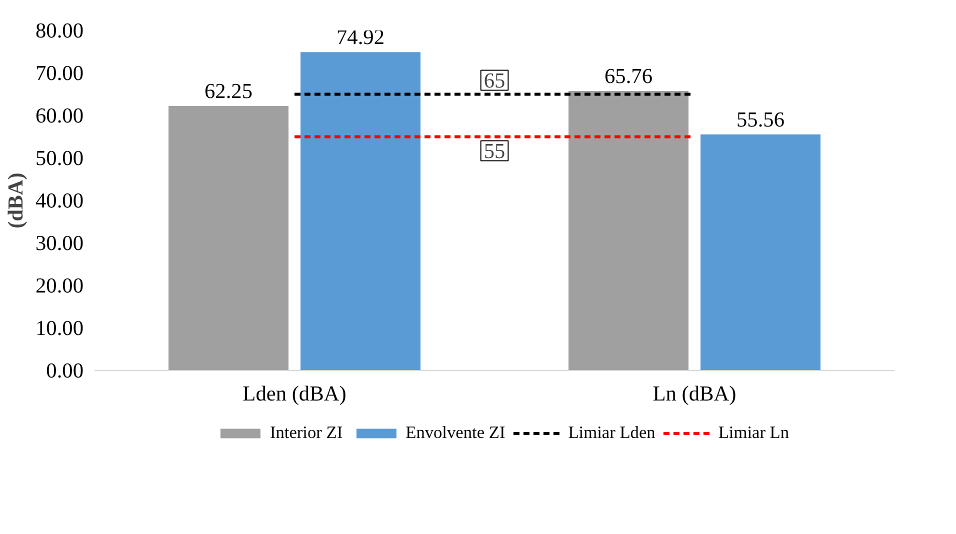 The width and height of the screenshot is (956, 534). What do you see at coordinates (495, 80) in the screenshot?
I see `annotation: 65` at bounding box center [495, 80].